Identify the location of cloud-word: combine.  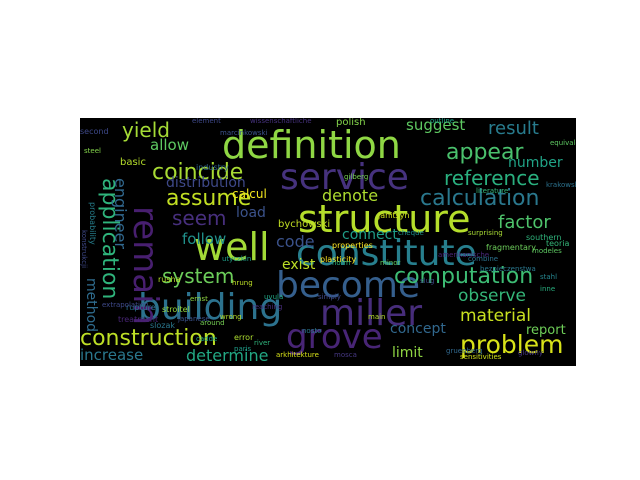
(483, 259).